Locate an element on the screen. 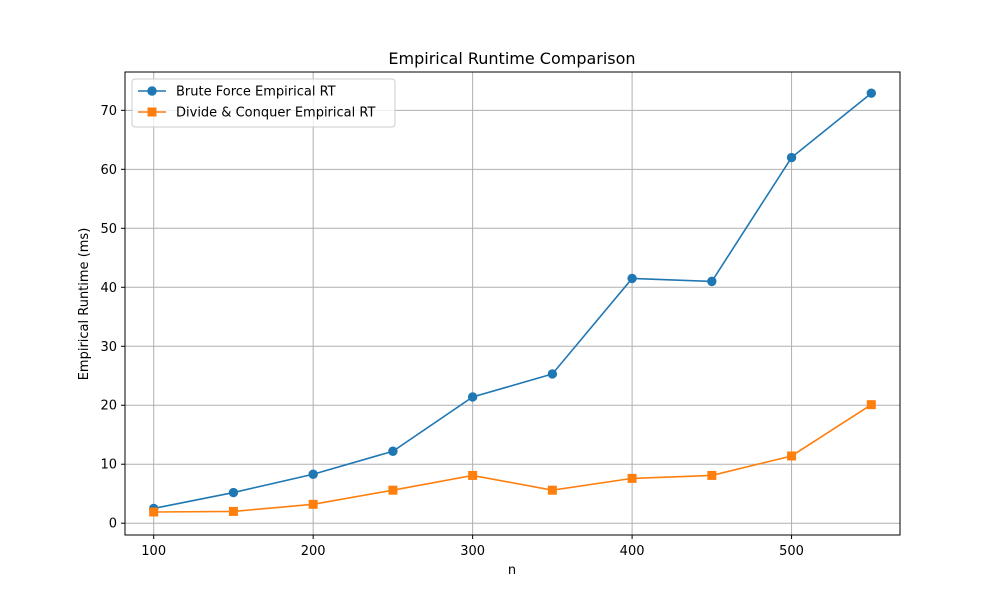  y-tick-label: 20 is located at coordinates (108, 406).